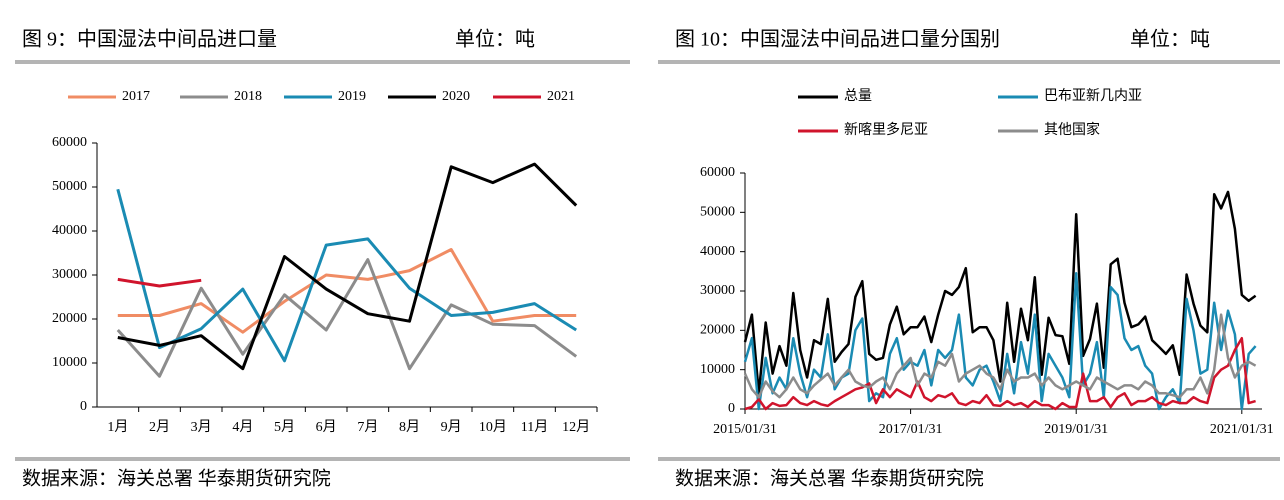 The height and width of the screenshot is (500, 1284). I want to click on x-tick-label: 9月, so click(451, 427).